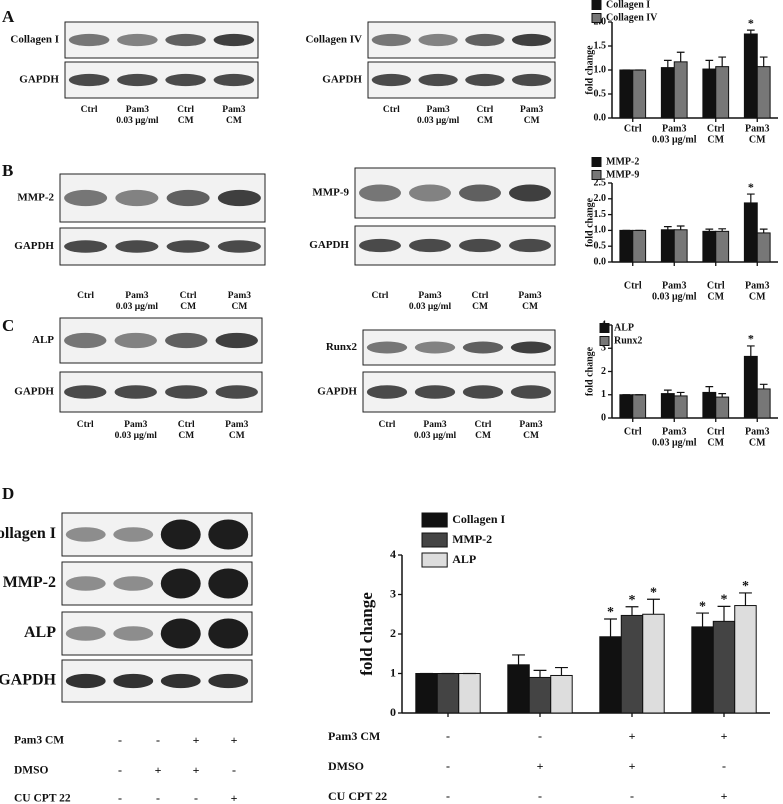 The height and width of the screenshot is (804, 783). What do you see at coordinates (600, 261) in the screenshot?
I see `y-tick-label: 0.0` at bounding box center [600, 261].